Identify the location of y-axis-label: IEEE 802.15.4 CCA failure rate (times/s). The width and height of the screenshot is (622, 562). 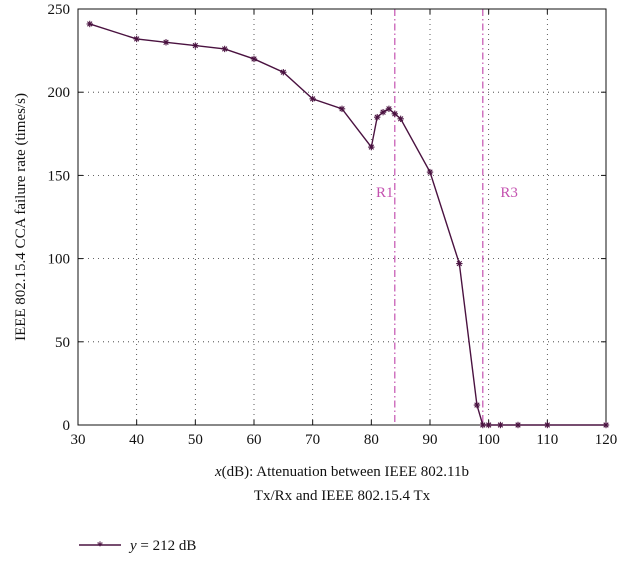
(21, 217).